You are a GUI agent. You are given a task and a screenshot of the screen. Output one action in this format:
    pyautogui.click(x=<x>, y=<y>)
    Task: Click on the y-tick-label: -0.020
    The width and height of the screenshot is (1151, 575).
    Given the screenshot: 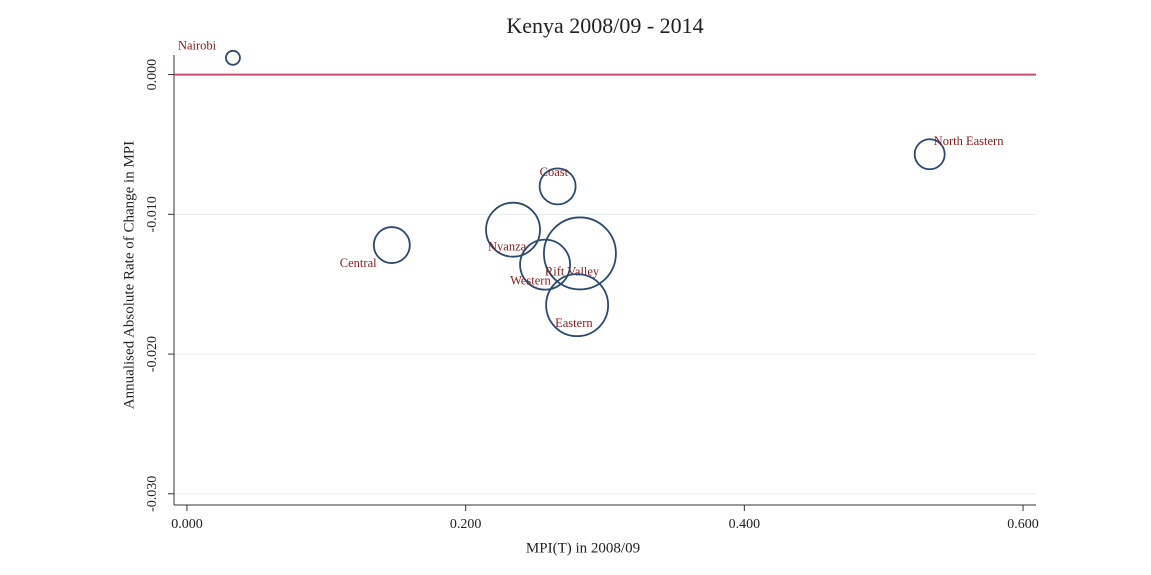 What is the action you would take?
    pyautogui.click(x=152, y=354)
    